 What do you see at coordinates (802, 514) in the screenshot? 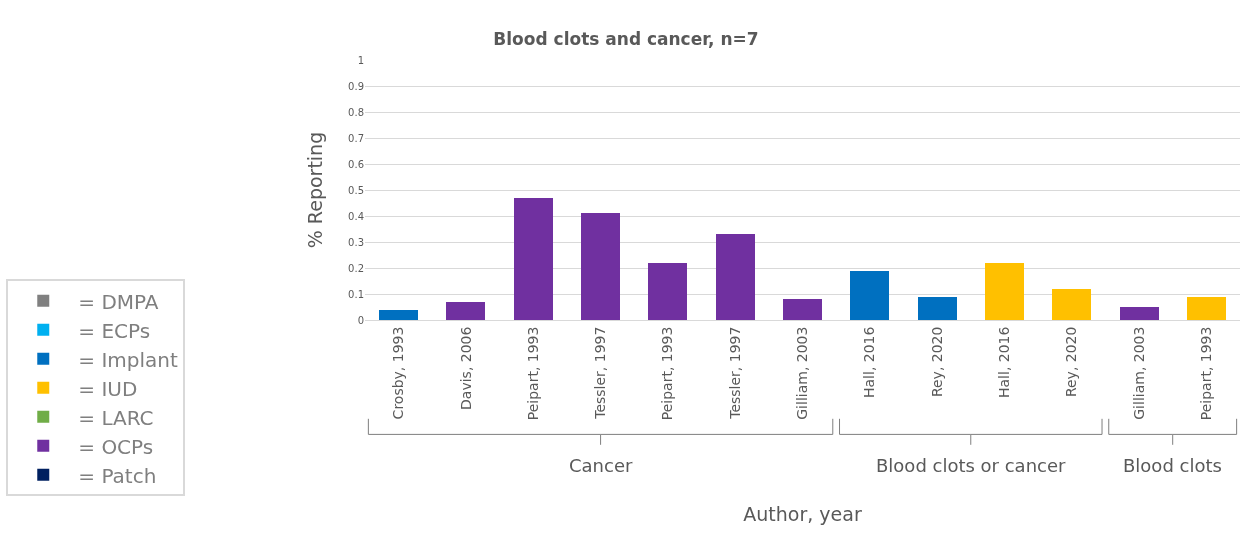
I see `x-axis-title: Author, year` at bounding box center [802, 514].